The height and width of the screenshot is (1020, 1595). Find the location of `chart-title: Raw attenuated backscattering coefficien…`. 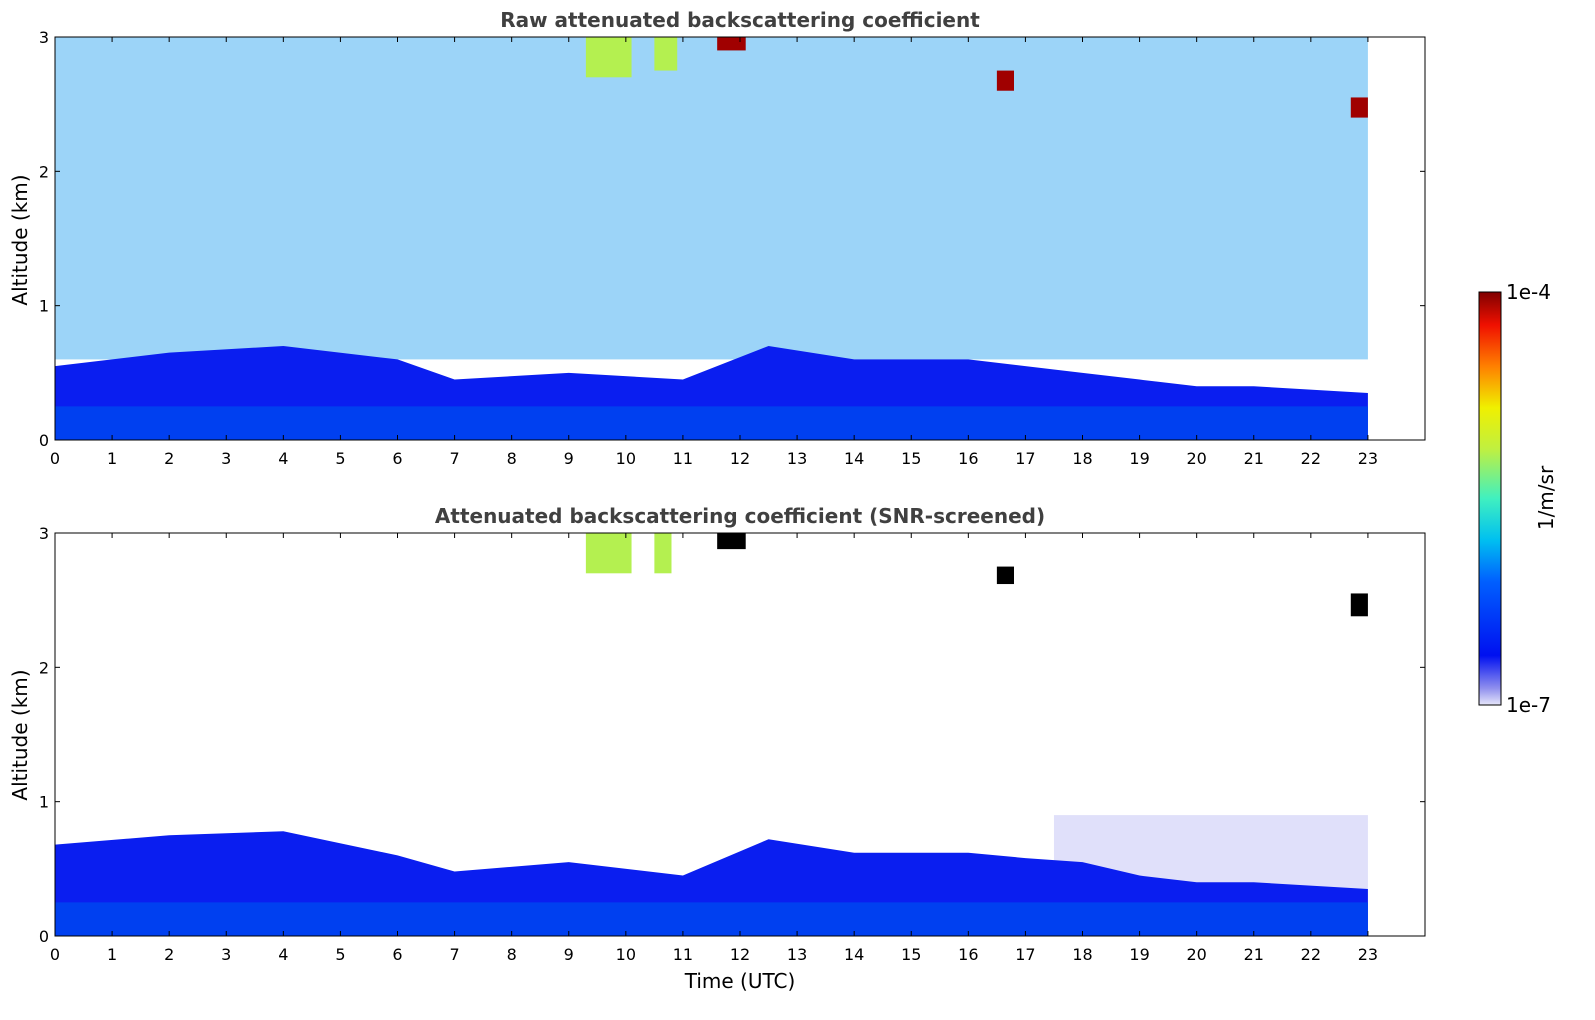

chart-title: Raw attenuated backscattering coefficien… is located at coordinates (740, 20).